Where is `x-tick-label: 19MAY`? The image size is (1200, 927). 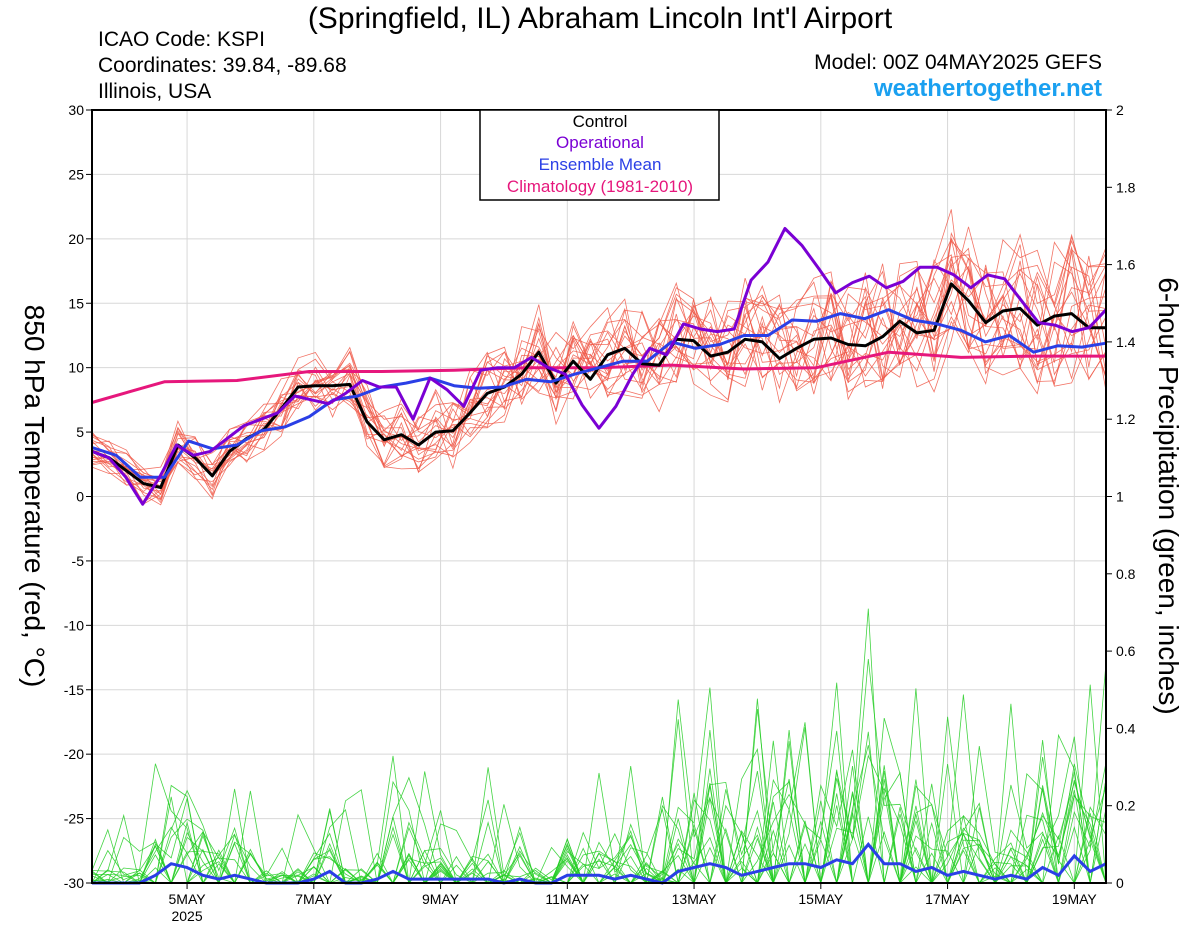
x-tick-label: 19MAY is located at coordinates (1075, 899).